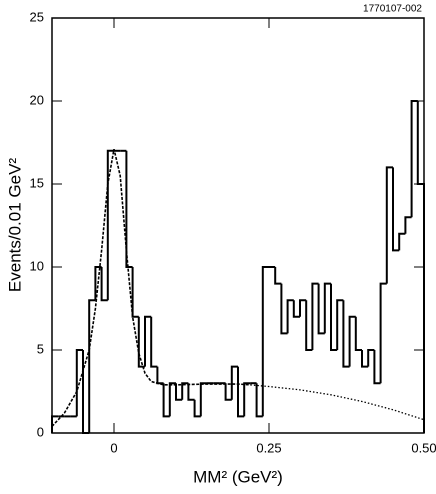  Describe the element at coordinates (40, 348) in the screenshot. I see `y-tick-label: 5` at that location.